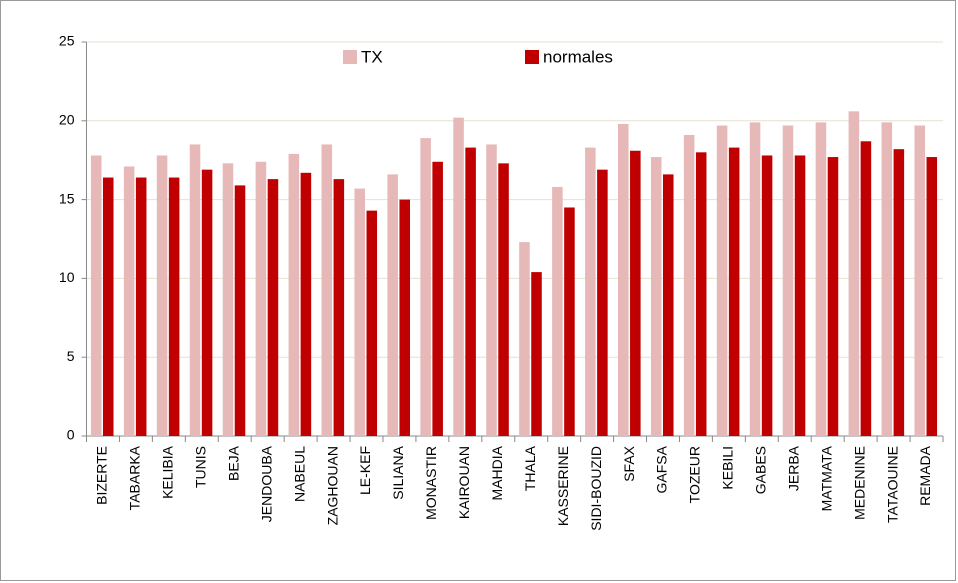 The width and height of the screenshot is (958, 583). Describe the element at coordinates (135, 477) in the screenshot. I see `x-tick-label: TABARKA` at that location.